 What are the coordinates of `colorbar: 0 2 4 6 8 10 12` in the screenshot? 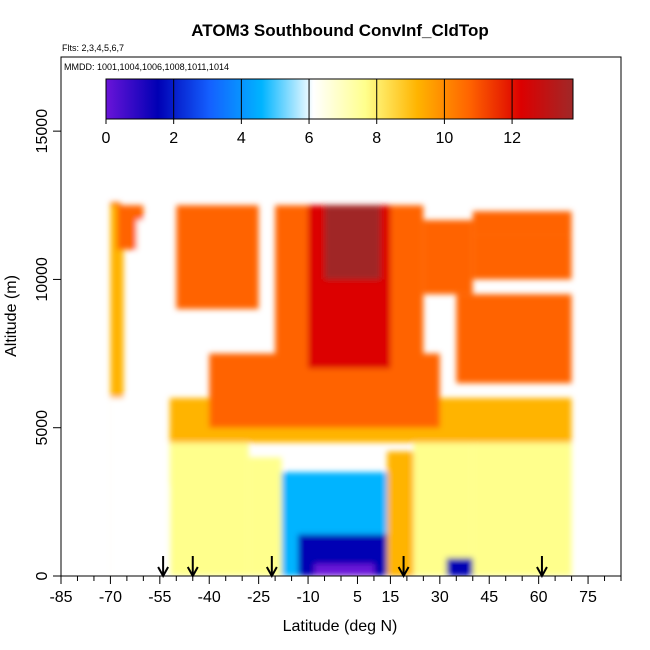 It's located at (338, 112).